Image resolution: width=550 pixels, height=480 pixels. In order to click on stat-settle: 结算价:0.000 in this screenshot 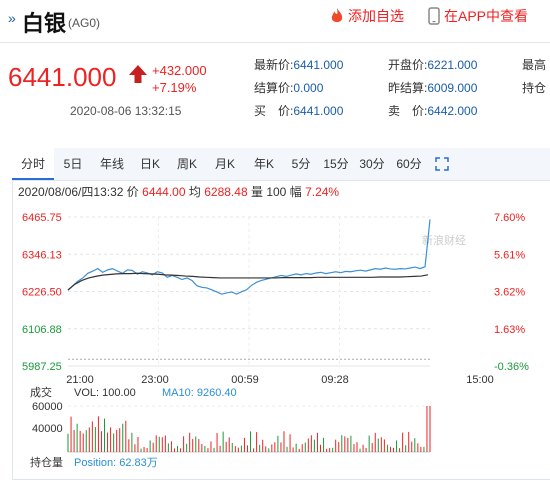, I will do `click(289, 88)`.